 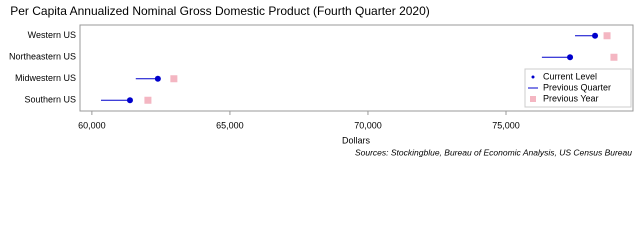 I want to click on x-tick-label: 75,000, so click(x=506, y=125).